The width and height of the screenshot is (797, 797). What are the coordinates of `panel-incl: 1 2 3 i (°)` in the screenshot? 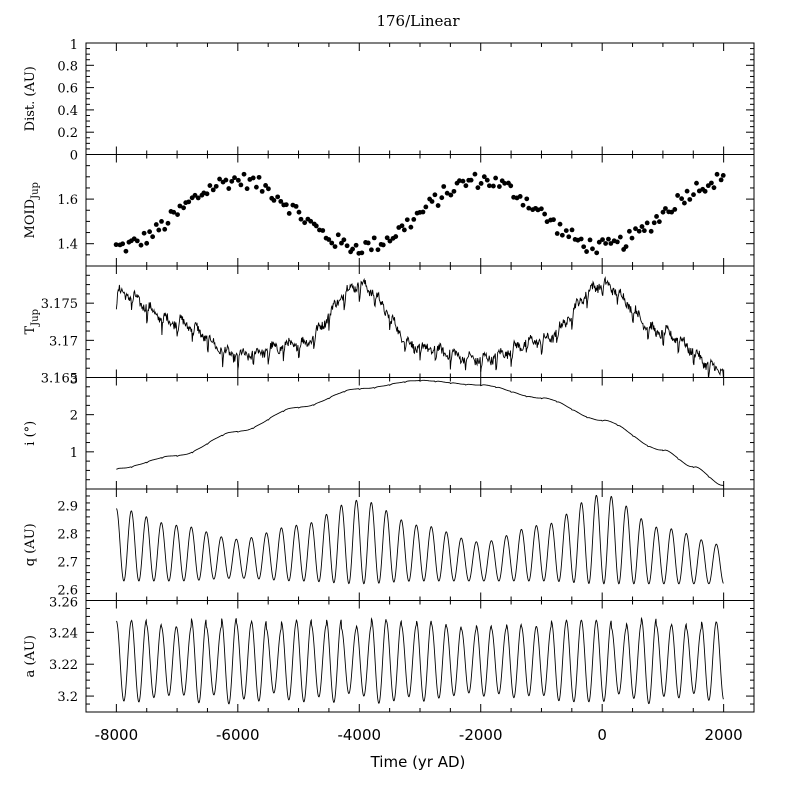 It's located at (389, 431).